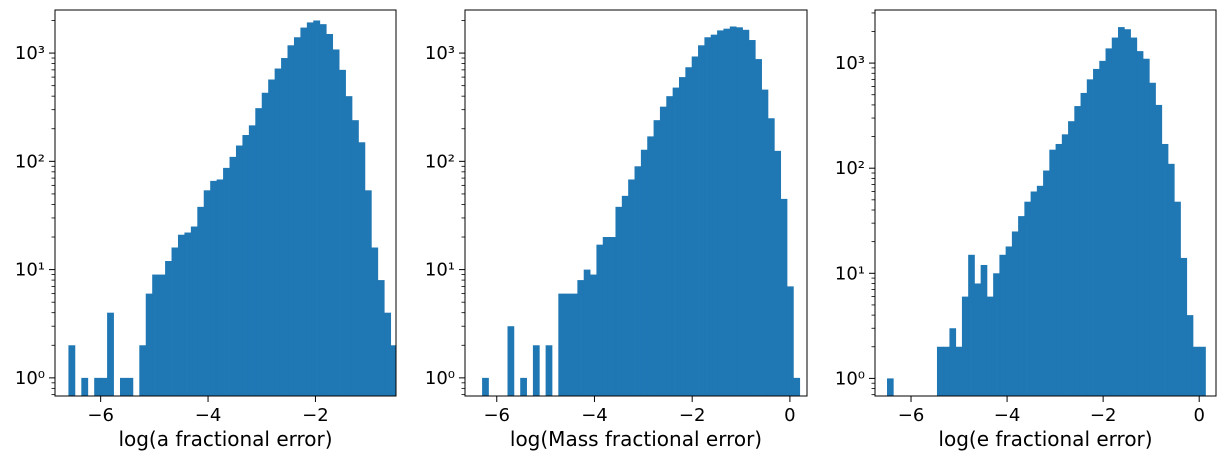 This screenshot has width=1226, height=459. Describe the element at coordinates (636, 439) in the screenshot. I see `x-axis-label: log(Mass fractional error)` at that location.